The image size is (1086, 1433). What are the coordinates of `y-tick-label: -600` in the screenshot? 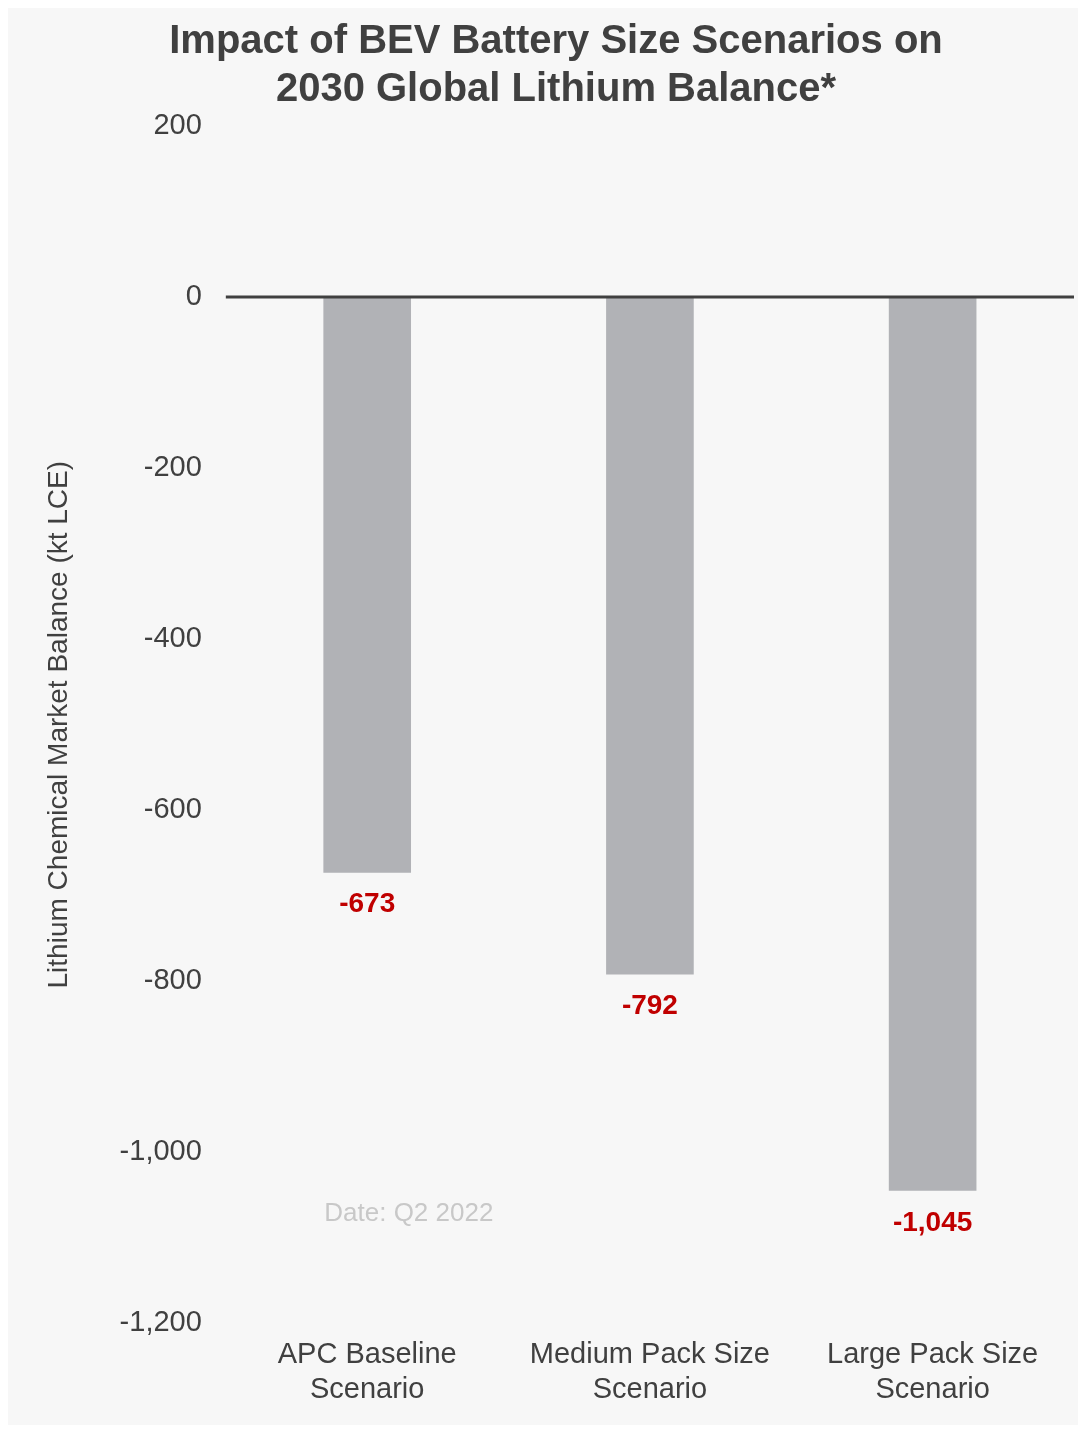 It's located at (172, 808).